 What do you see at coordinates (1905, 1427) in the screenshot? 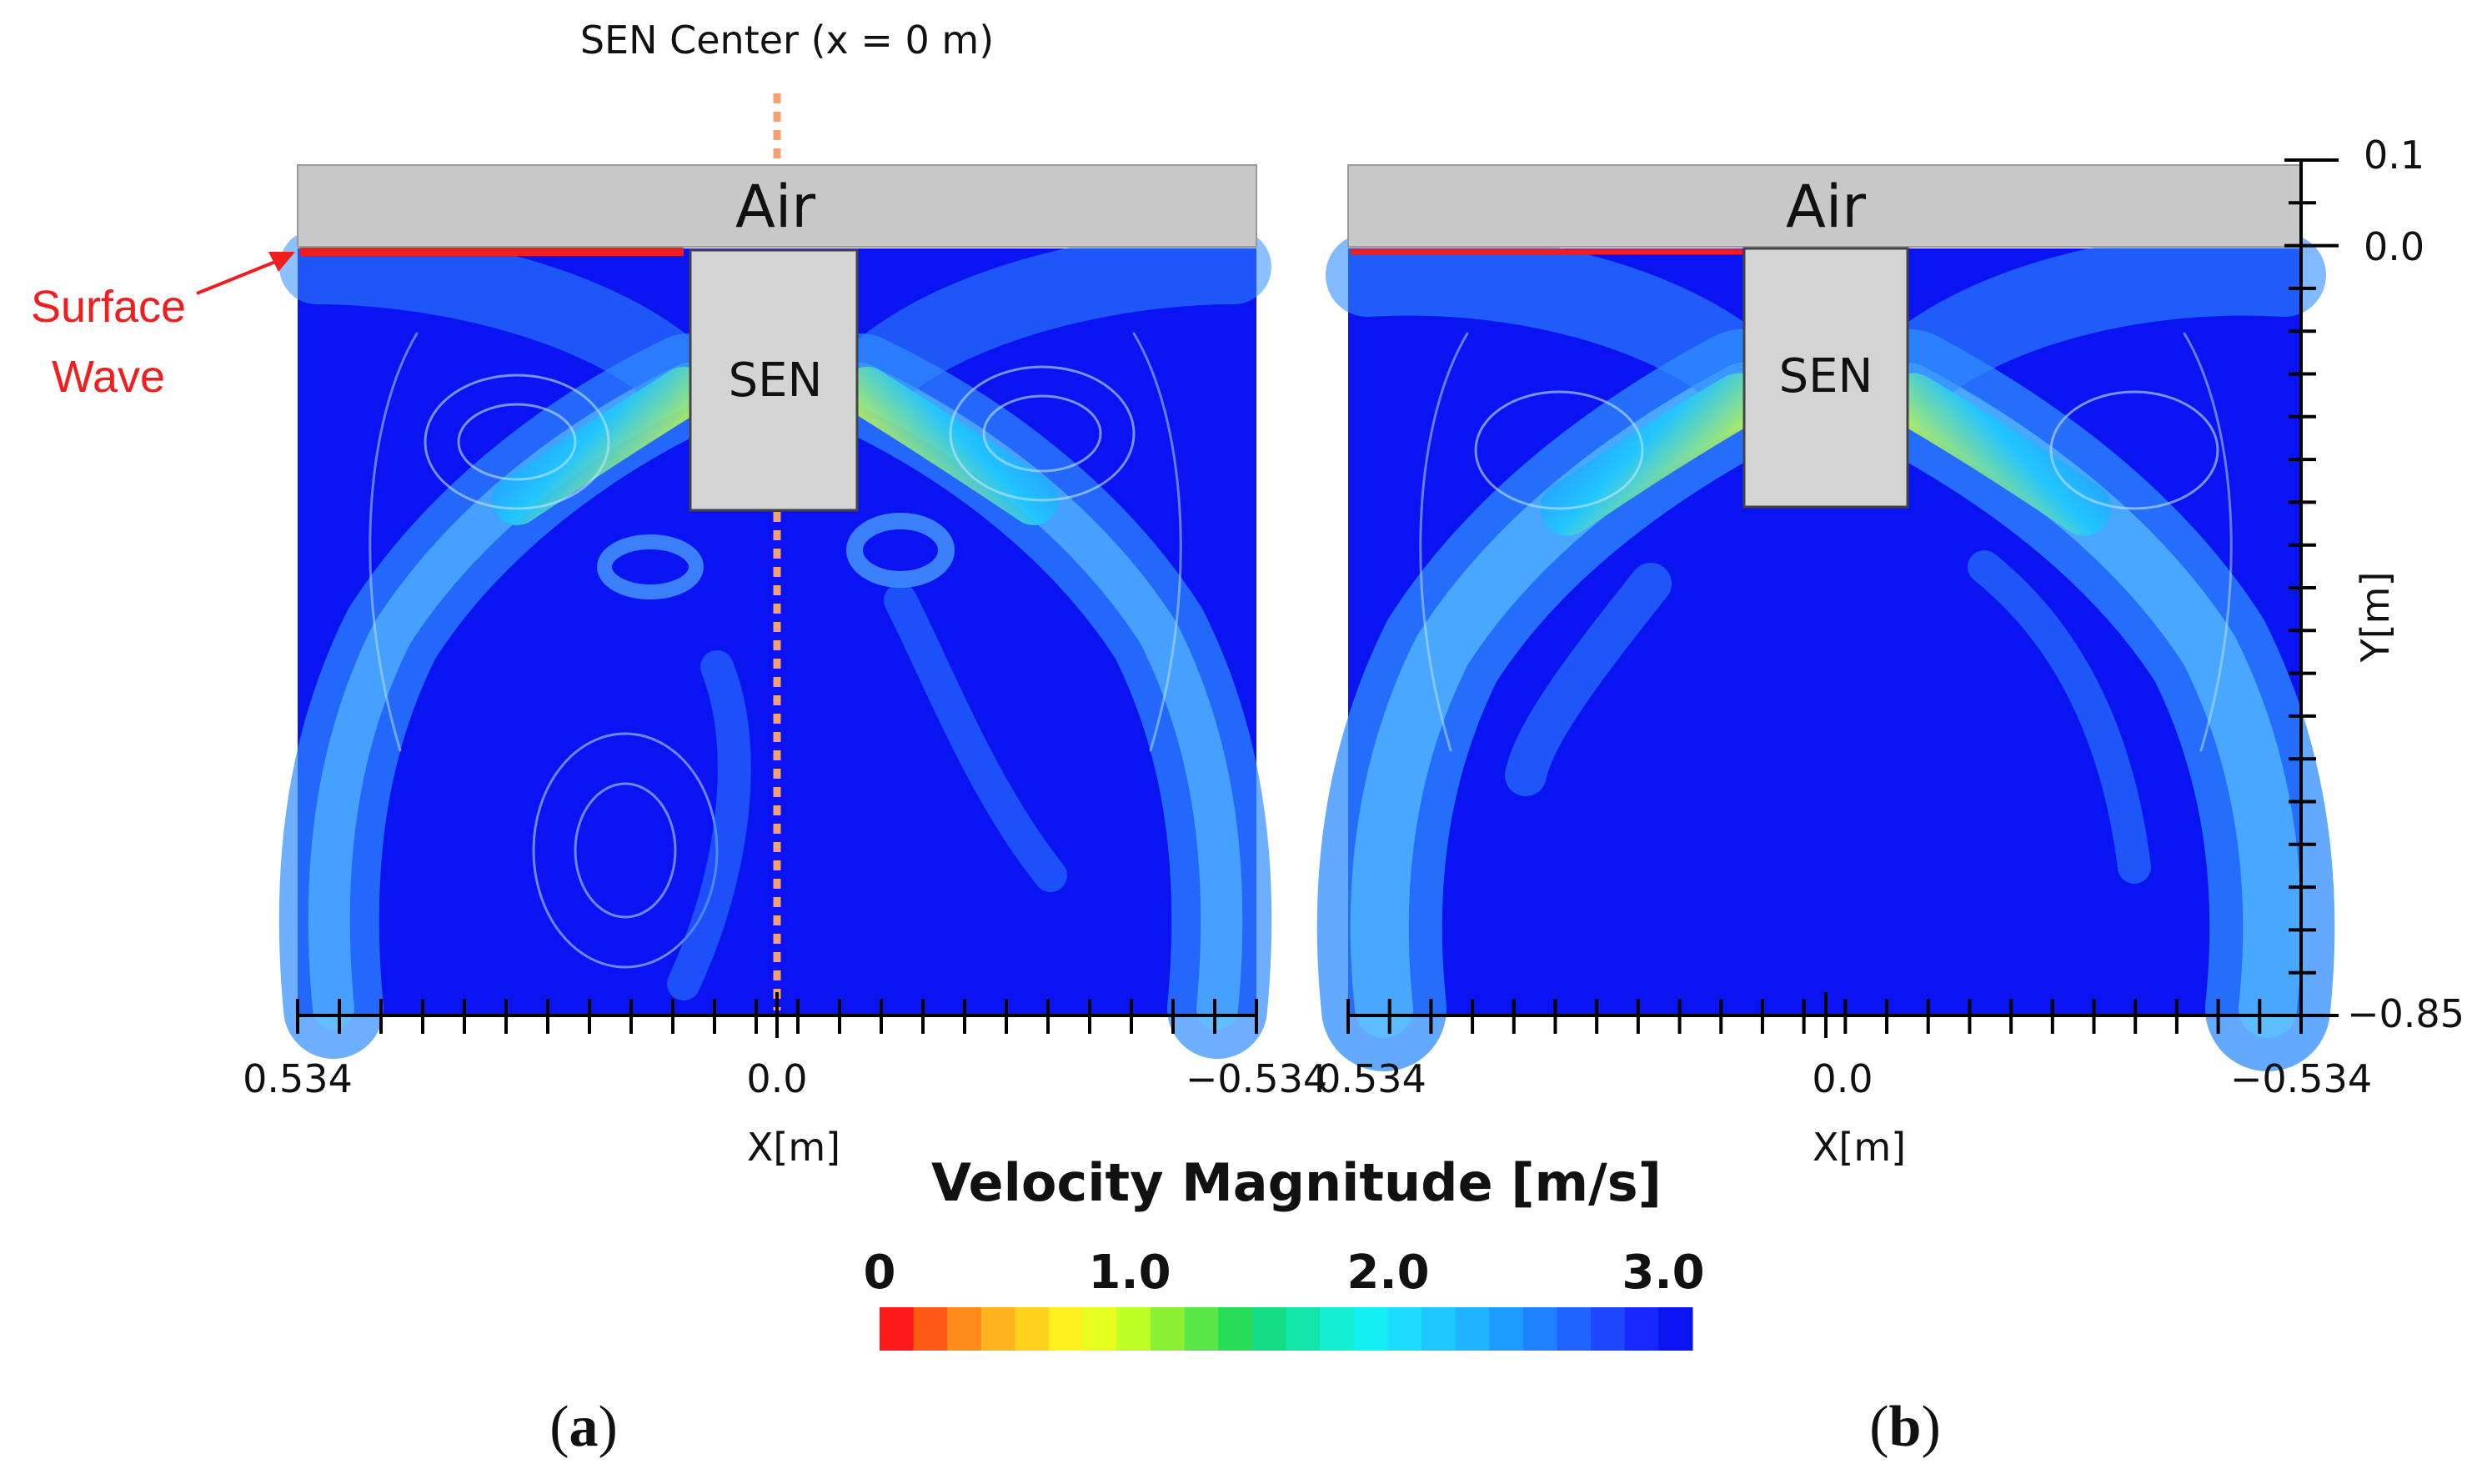
I see `caption-b: (b)` at bounding box center [1905, 1427].